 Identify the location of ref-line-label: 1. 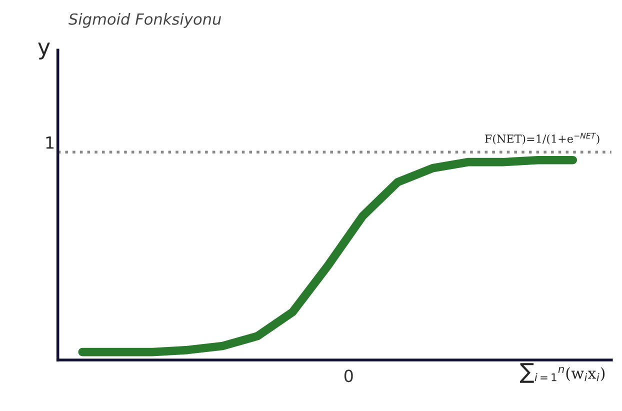
(50, 142).